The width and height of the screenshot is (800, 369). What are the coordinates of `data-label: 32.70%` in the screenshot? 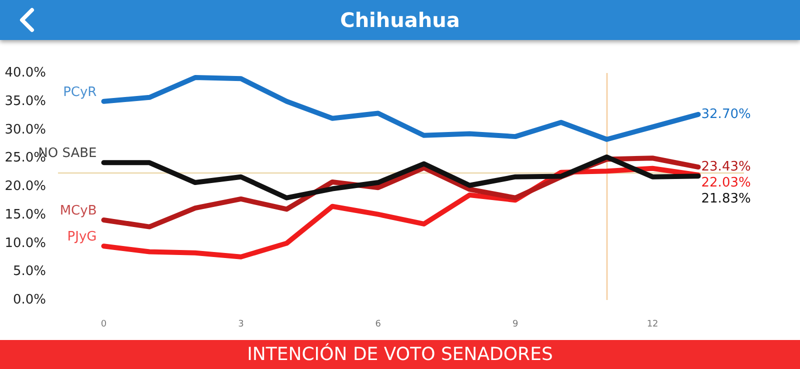 It's located at (726, 114).